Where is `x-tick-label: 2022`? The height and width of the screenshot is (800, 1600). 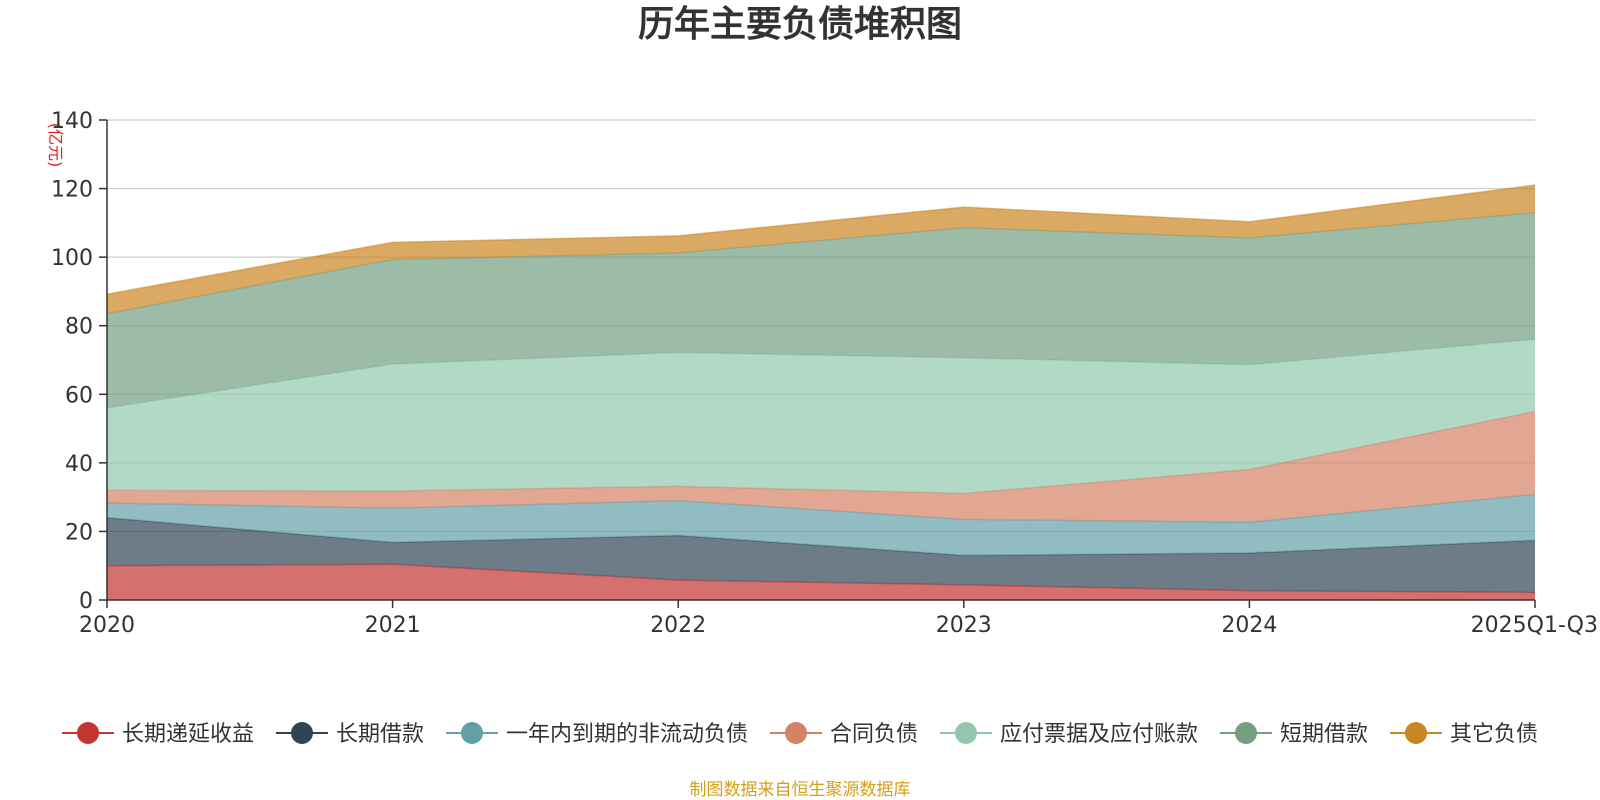
x-tick-label: 2022 is located at coordinates (678, 625).